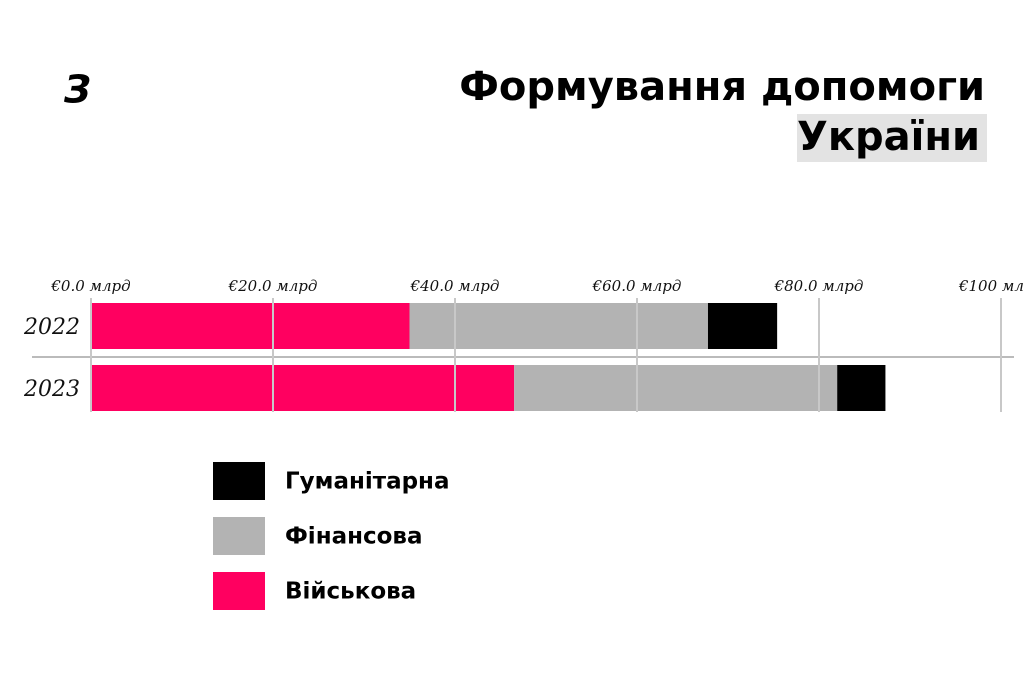 This screenshot has width=1024, height=684. I want to click on title-highlight, so click(892, 138).